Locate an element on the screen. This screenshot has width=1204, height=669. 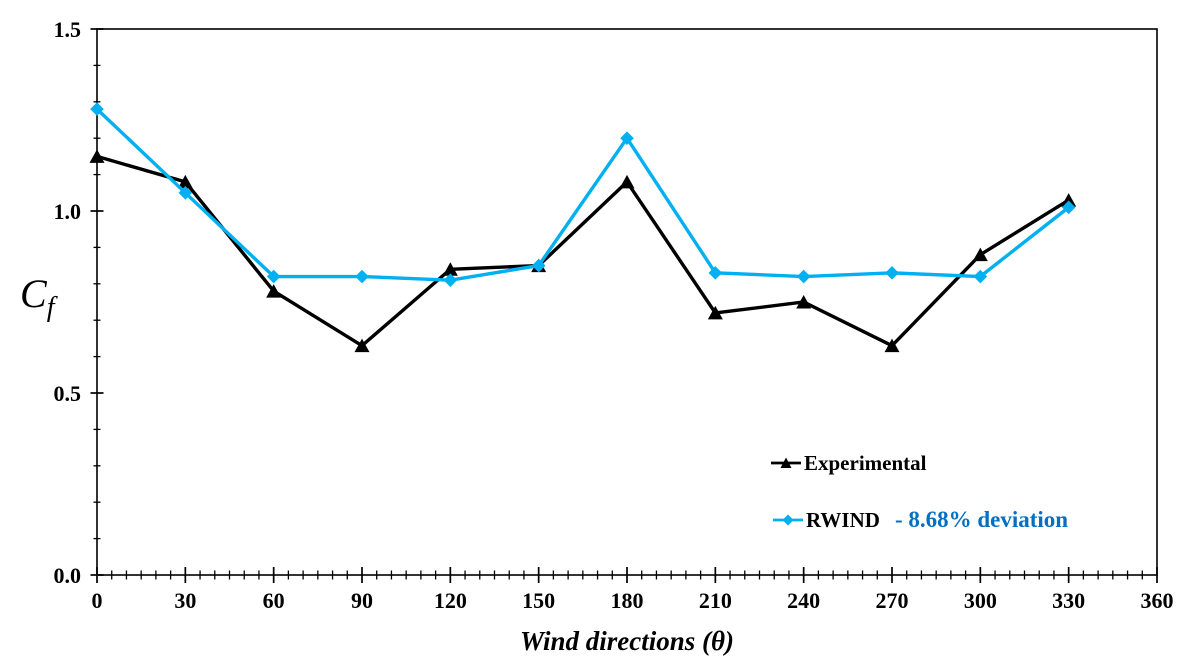
y-tick-label: 1.0 is located at coordinates (68, 211).